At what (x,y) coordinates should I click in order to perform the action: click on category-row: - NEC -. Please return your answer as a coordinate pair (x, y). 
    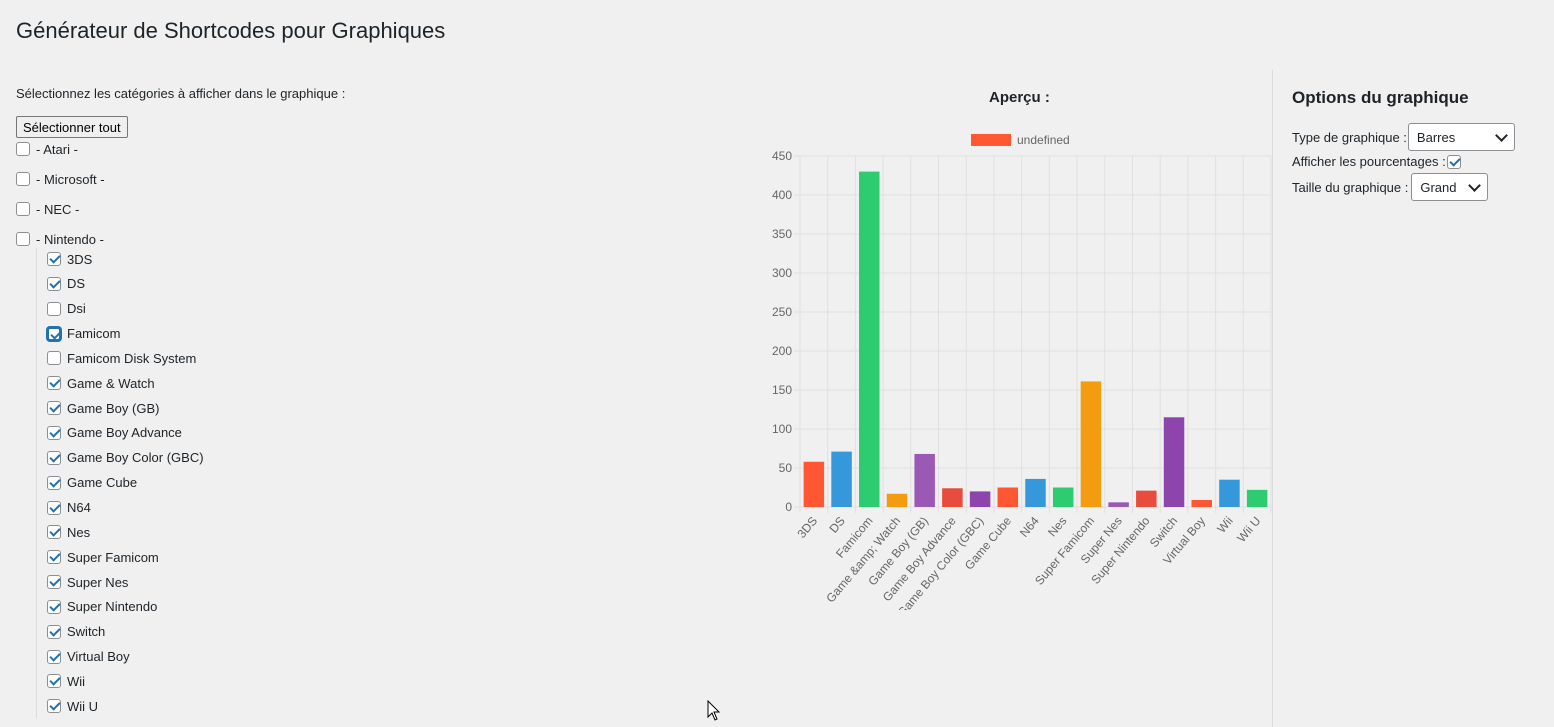
    Looking at the image, I should click on (47, 209).